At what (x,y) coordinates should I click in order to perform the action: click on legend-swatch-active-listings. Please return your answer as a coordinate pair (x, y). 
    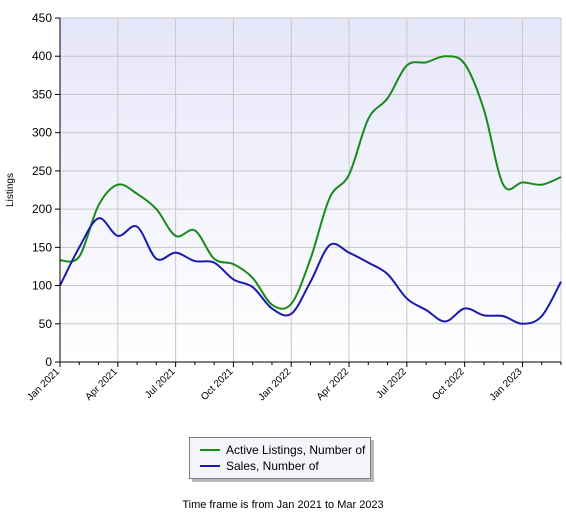
    Looking at the image, I should click on (210, 450).